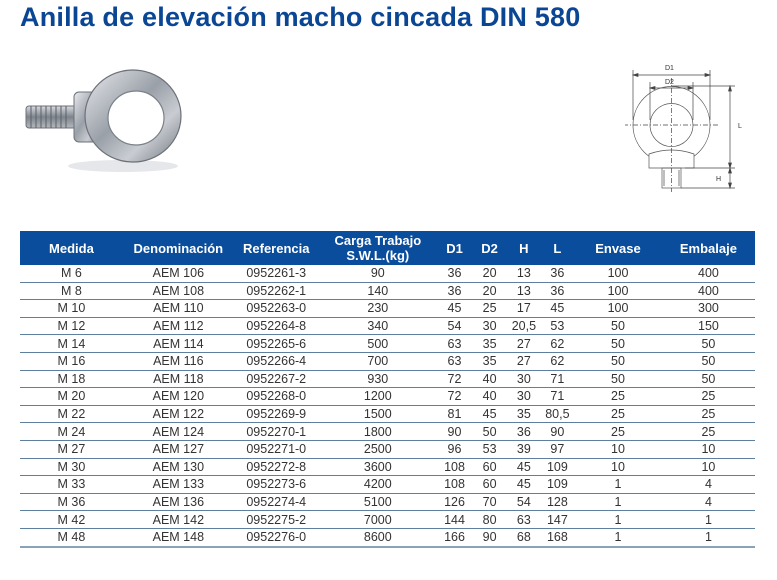 This screenshot has height=580, width=777. What do you see at coordinates (618, 248) in the screenshot?
I see `header-envase: Envase` at bounding box center [618, 248].